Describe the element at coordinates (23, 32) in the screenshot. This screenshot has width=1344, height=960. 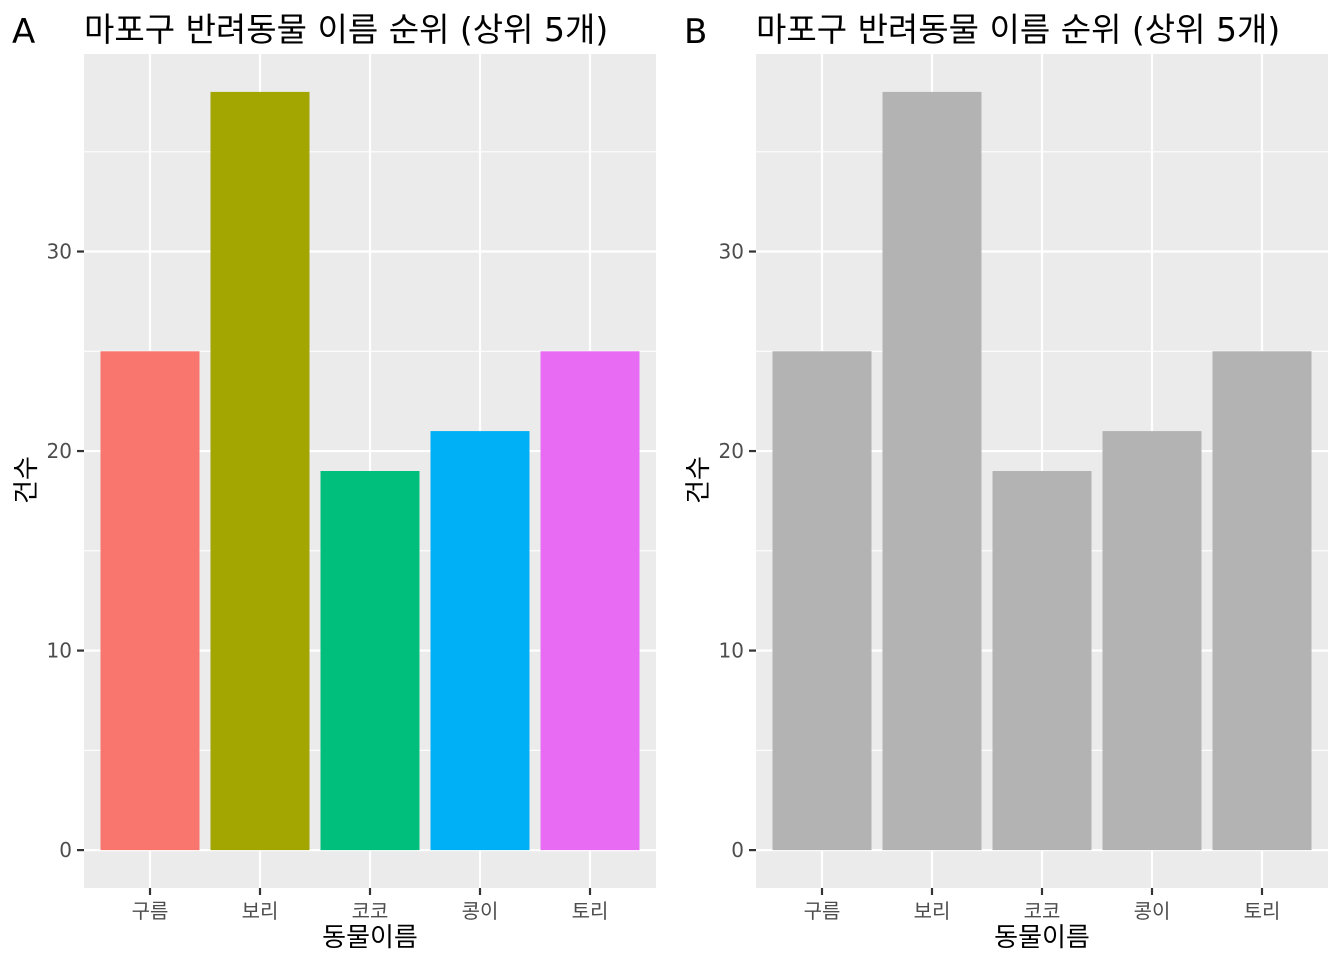
I see `panel-tag: A` at that location.